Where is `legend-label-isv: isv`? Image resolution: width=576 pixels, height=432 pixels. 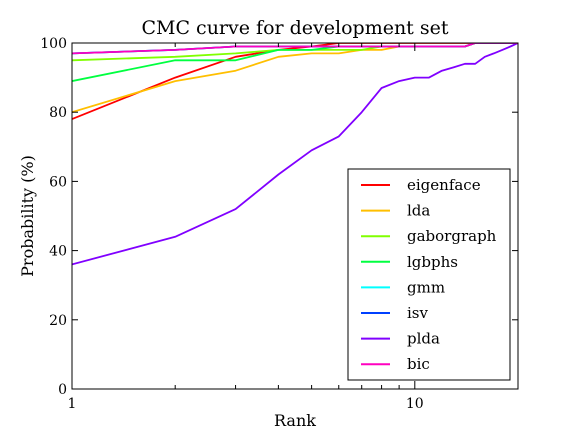
legend-label-isv: isv is located at coordinates (417, 313).